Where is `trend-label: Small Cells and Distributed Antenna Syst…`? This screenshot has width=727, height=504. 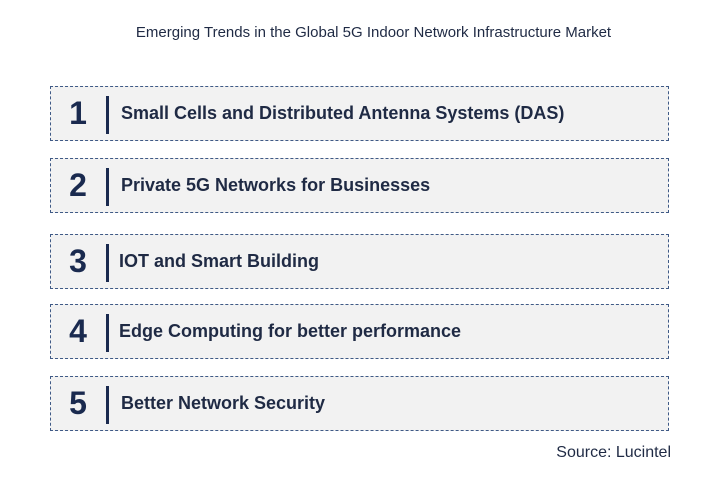
trend-label: Small Cells and Distributed Antenna Syst… is located at coordinates (343, 113).